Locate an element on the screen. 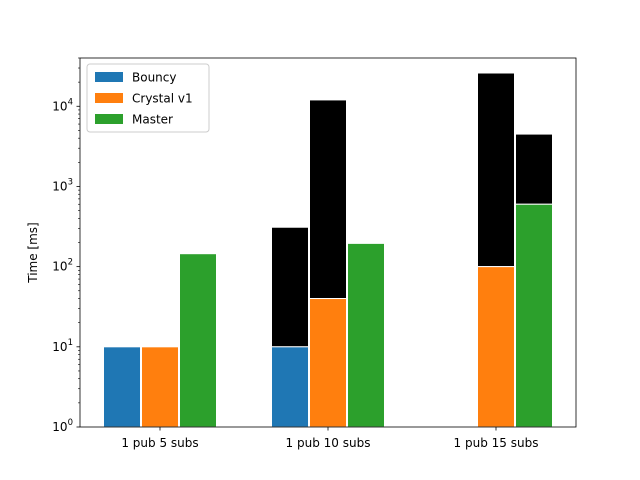 The height and width of the screenshot is (480, 640). x-tick-label-0: 1 pub 5 subs is located at coordinates (159, 443).